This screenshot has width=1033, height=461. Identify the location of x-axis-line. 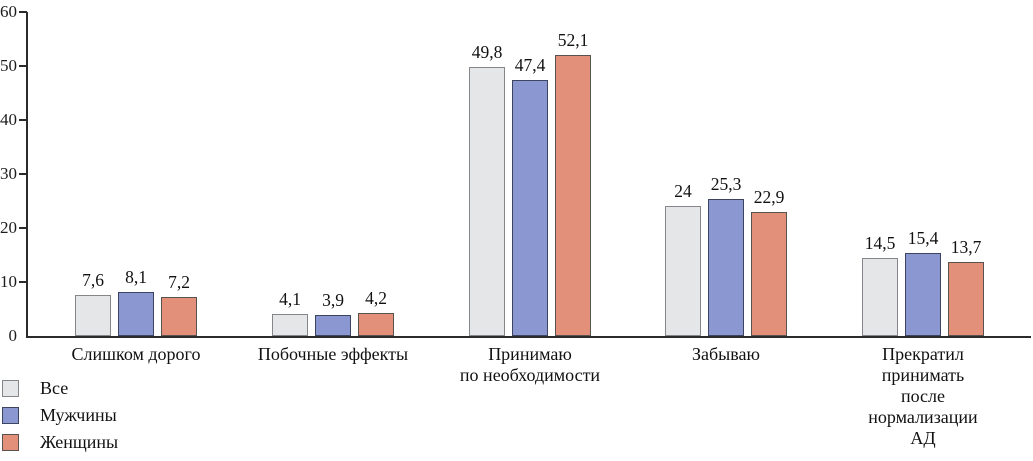
(528, 337).